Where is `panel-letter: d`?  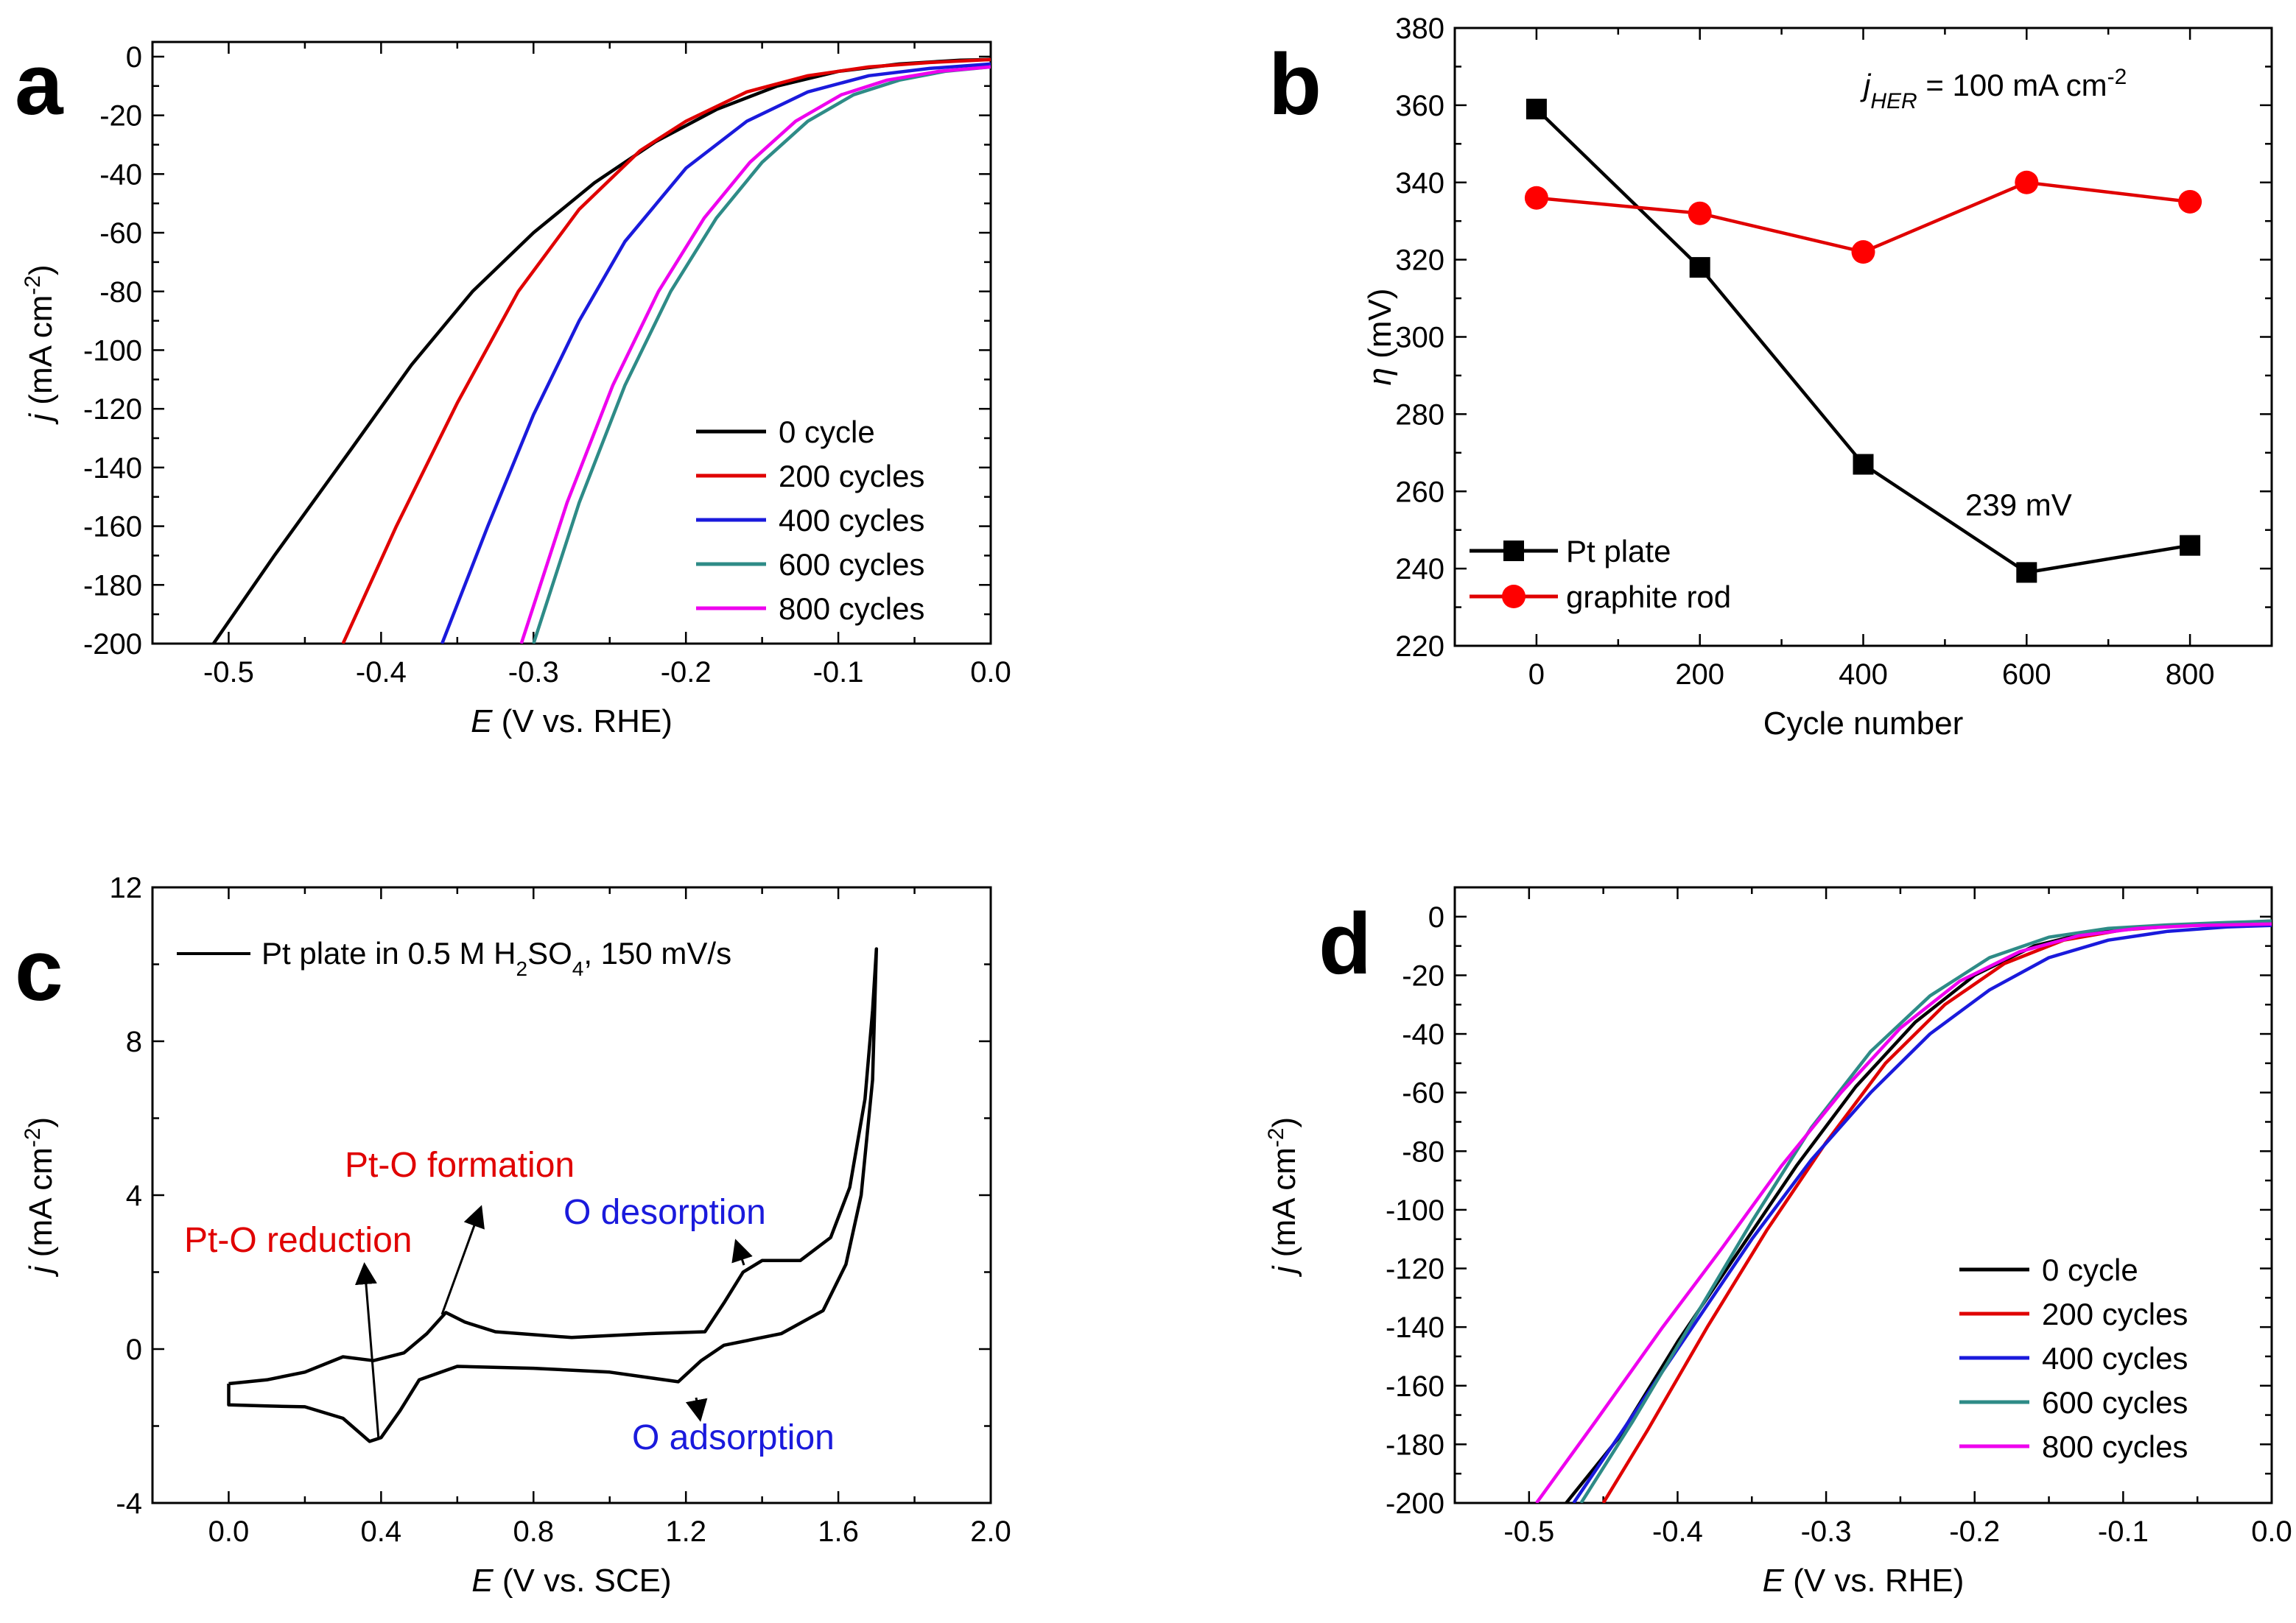
panel-letter: d is located at coordinates (1345, 944).